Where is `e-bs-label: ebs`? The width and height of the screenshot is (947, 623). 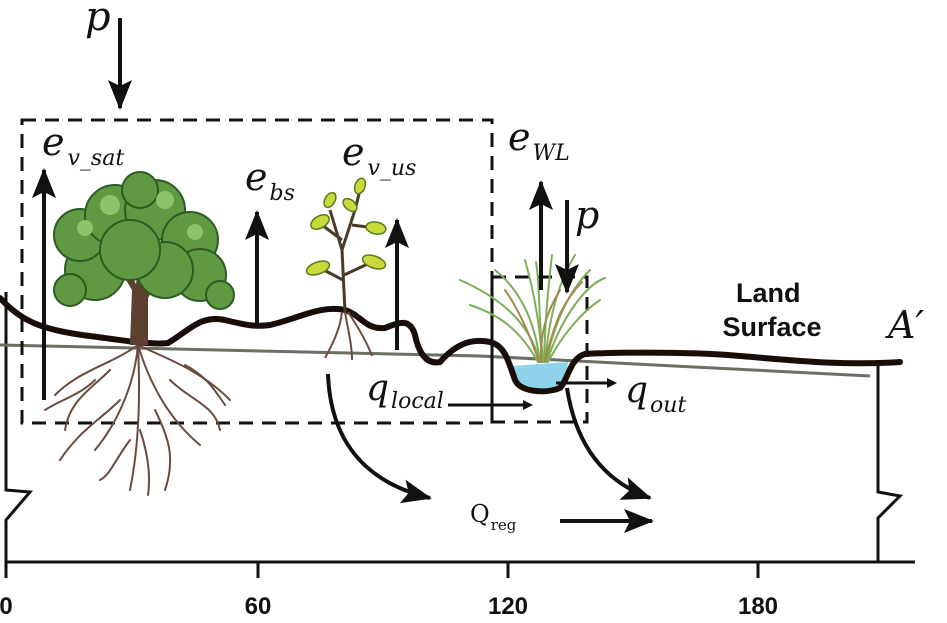 e-bs-label: ebs is located at coordinates (270, 180).